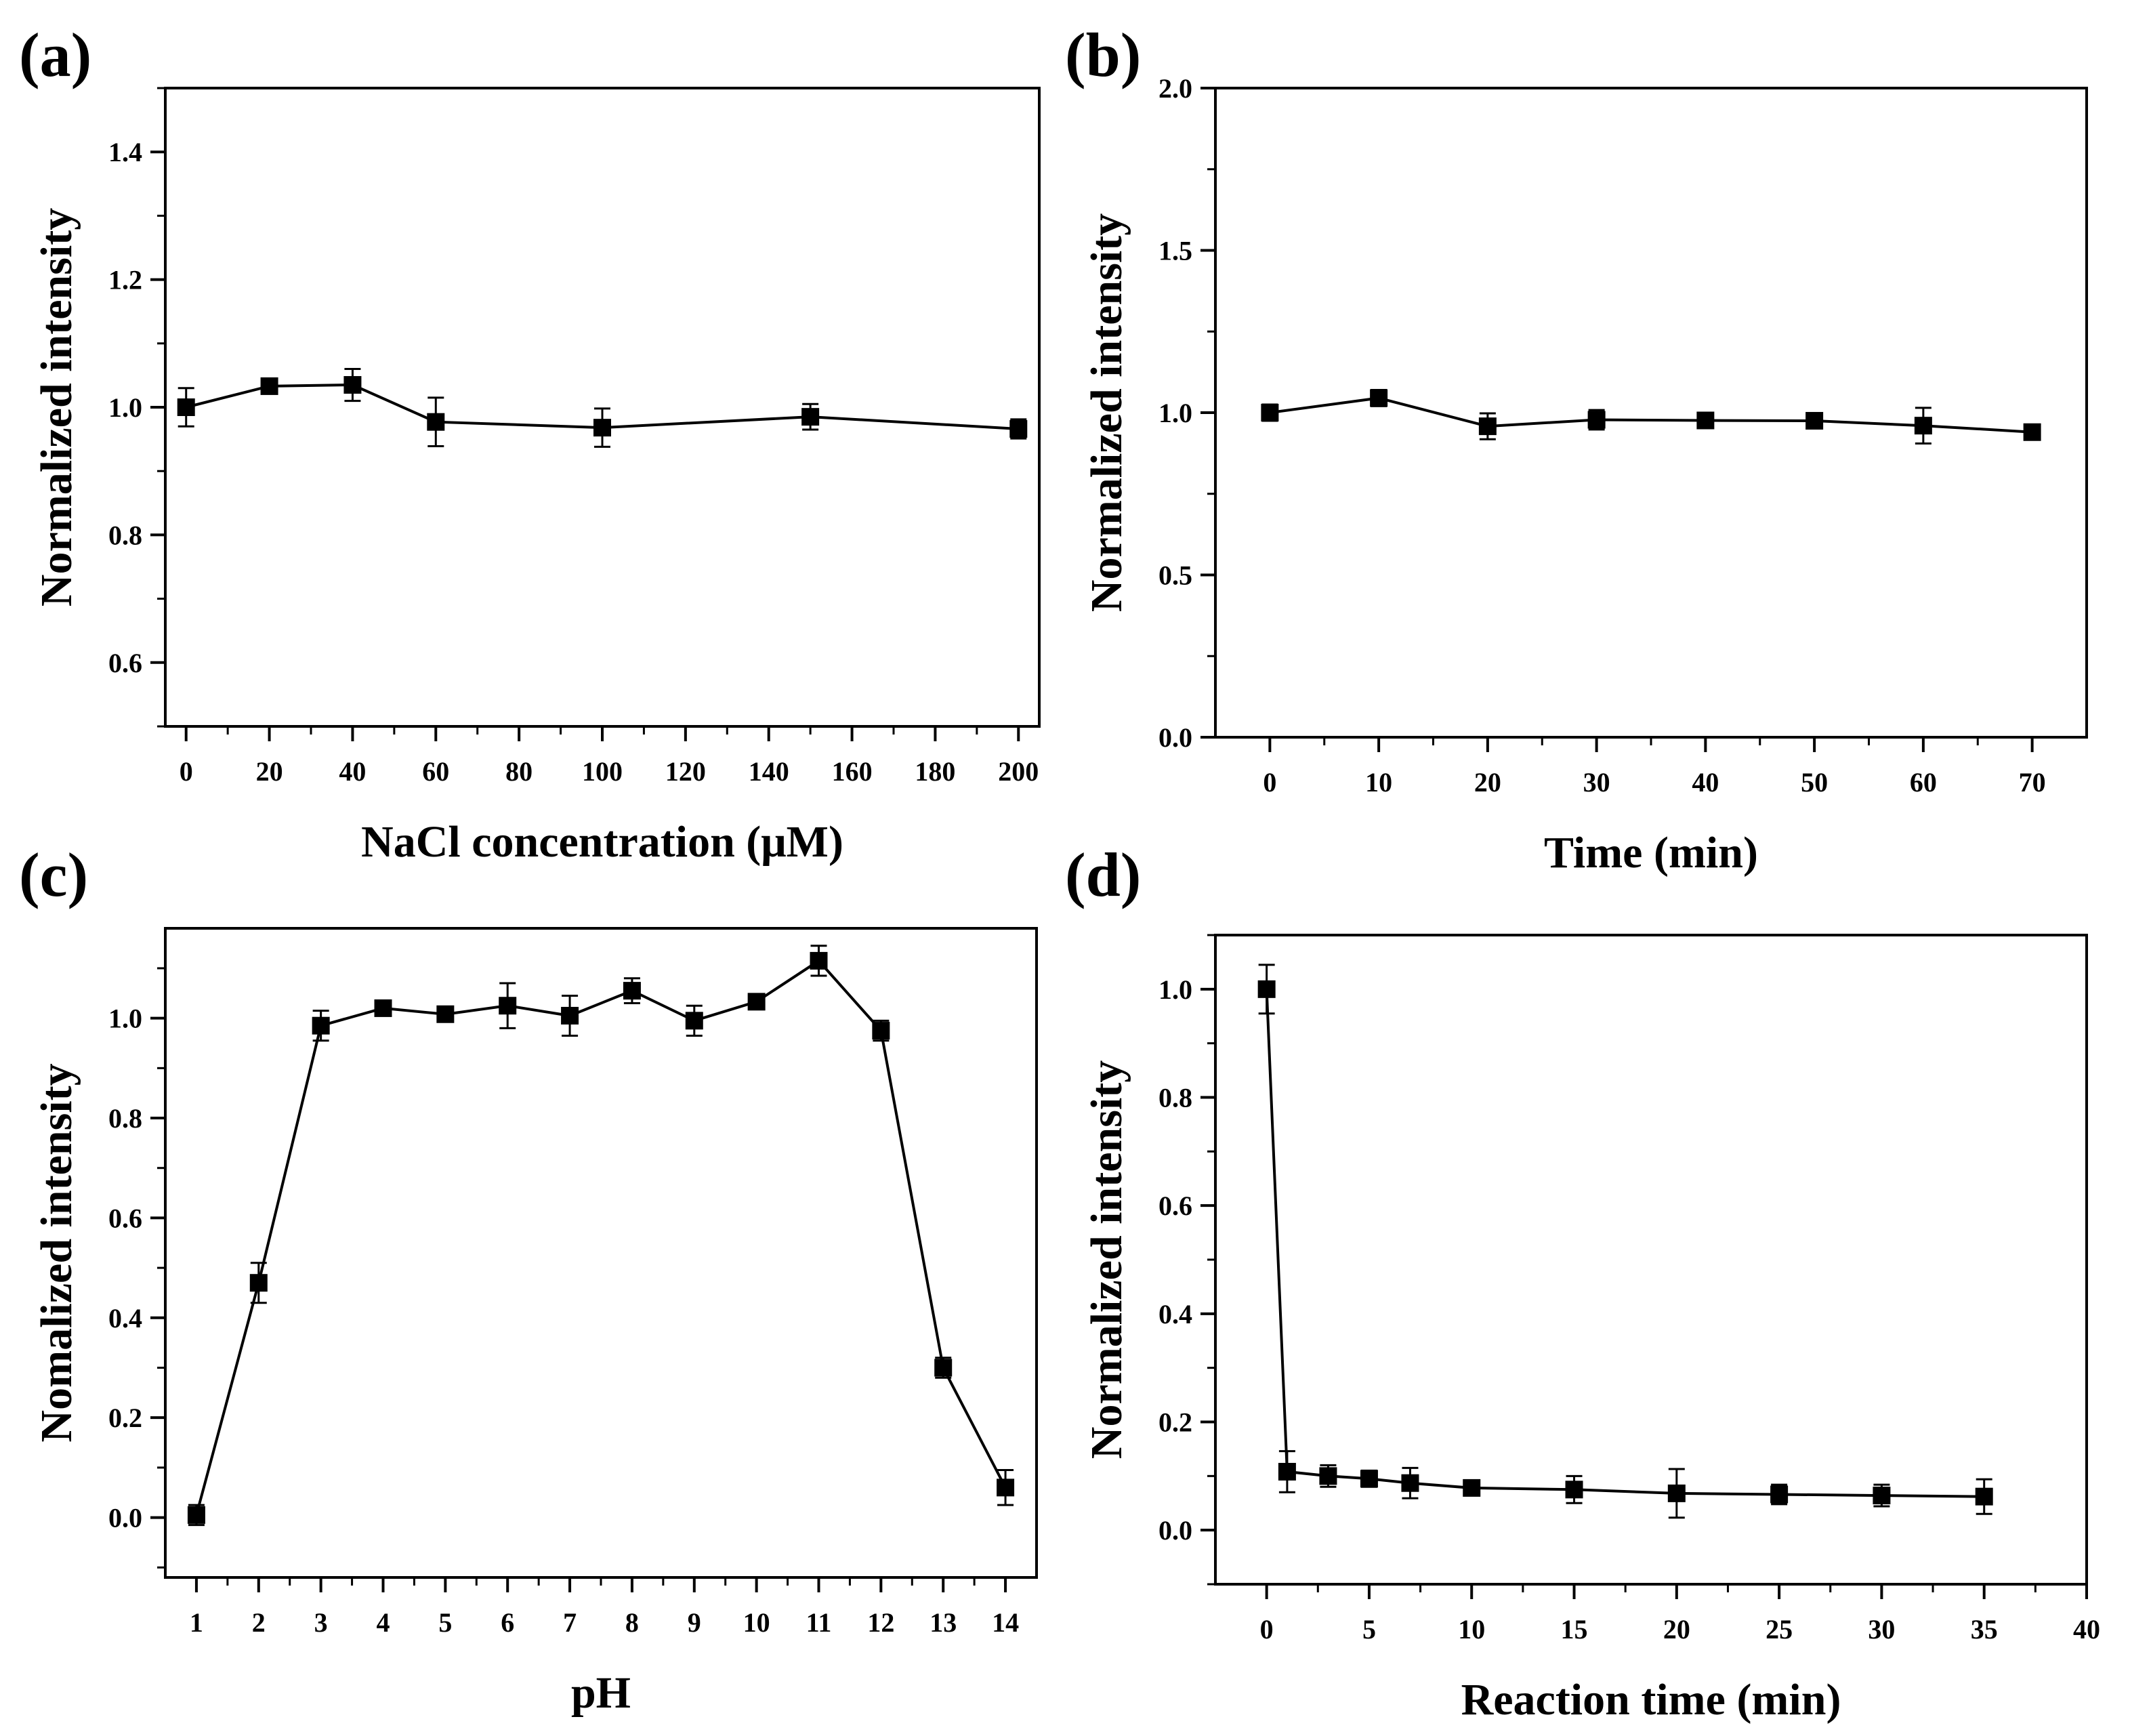 The image size is (2151, 1736). I want to click on panel-a-y-tick-label: 0.6, so click(125, 663).